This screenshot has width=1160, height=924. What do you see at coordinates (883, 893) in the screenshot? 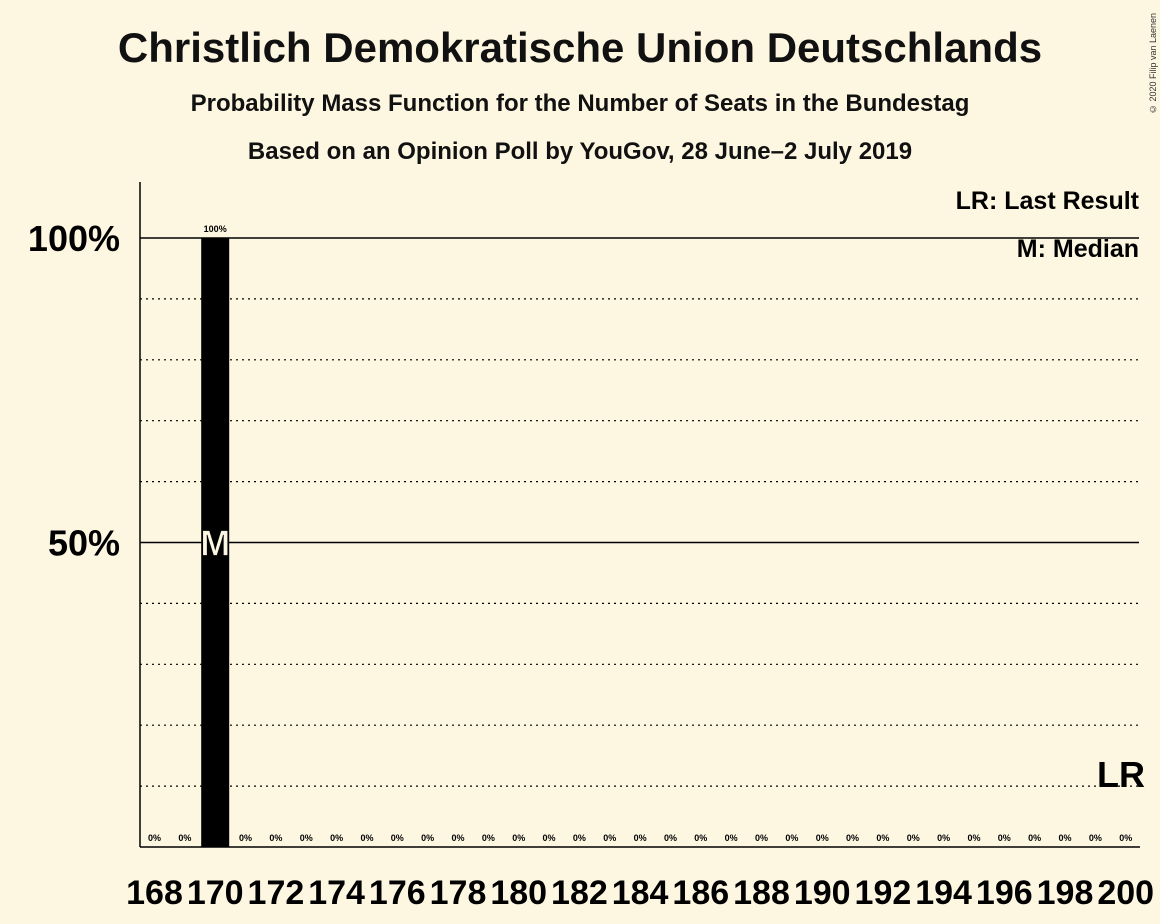
I see `x-tick-label: 192` at bounding box center [883, 893].